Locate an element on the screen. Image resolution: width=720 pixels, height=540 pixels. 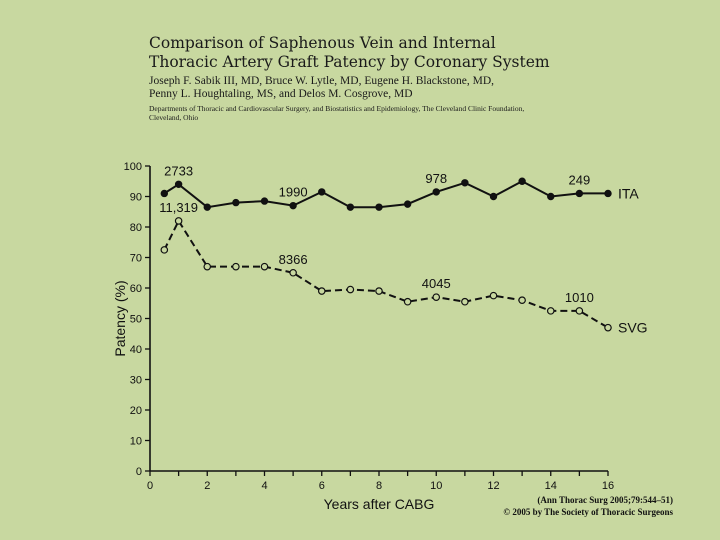
n-at-risk-label: 11,319 is located at coordinates (178, 207).